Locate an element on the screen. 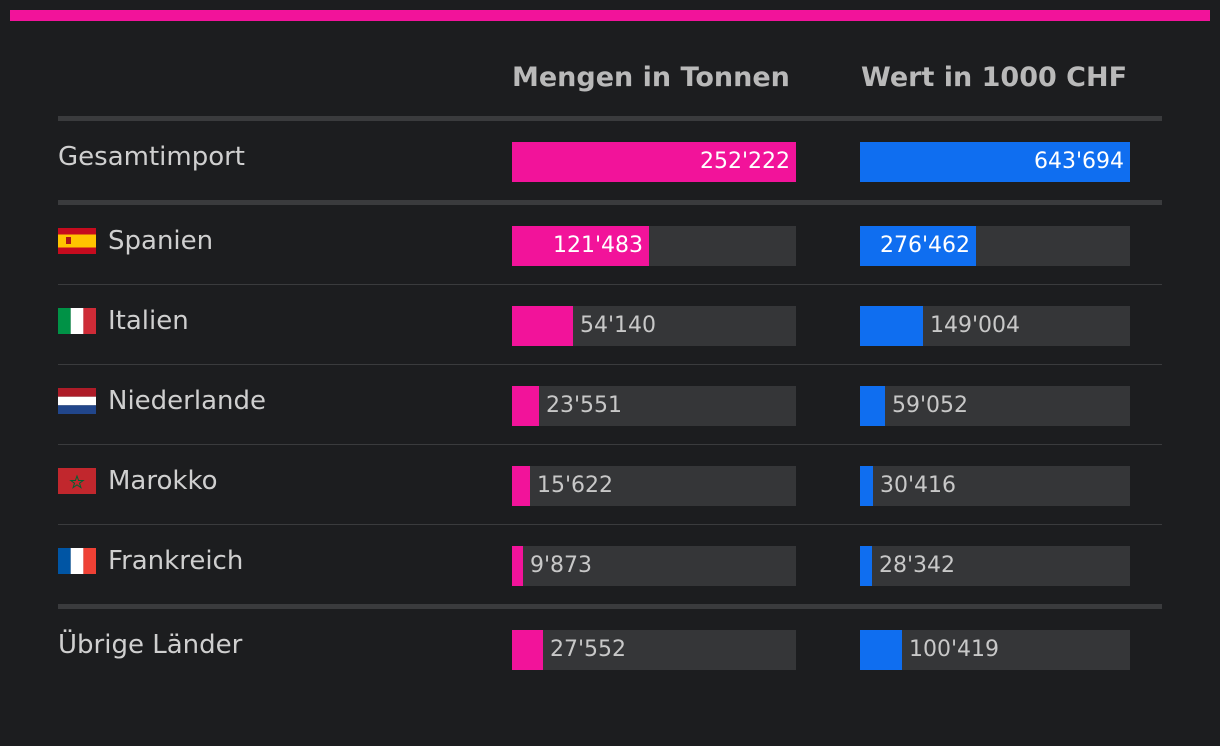 The height and width of the screenshot is (746, 1220). quantity-bar-track: 252'222 is located at coordinates (654, 162).